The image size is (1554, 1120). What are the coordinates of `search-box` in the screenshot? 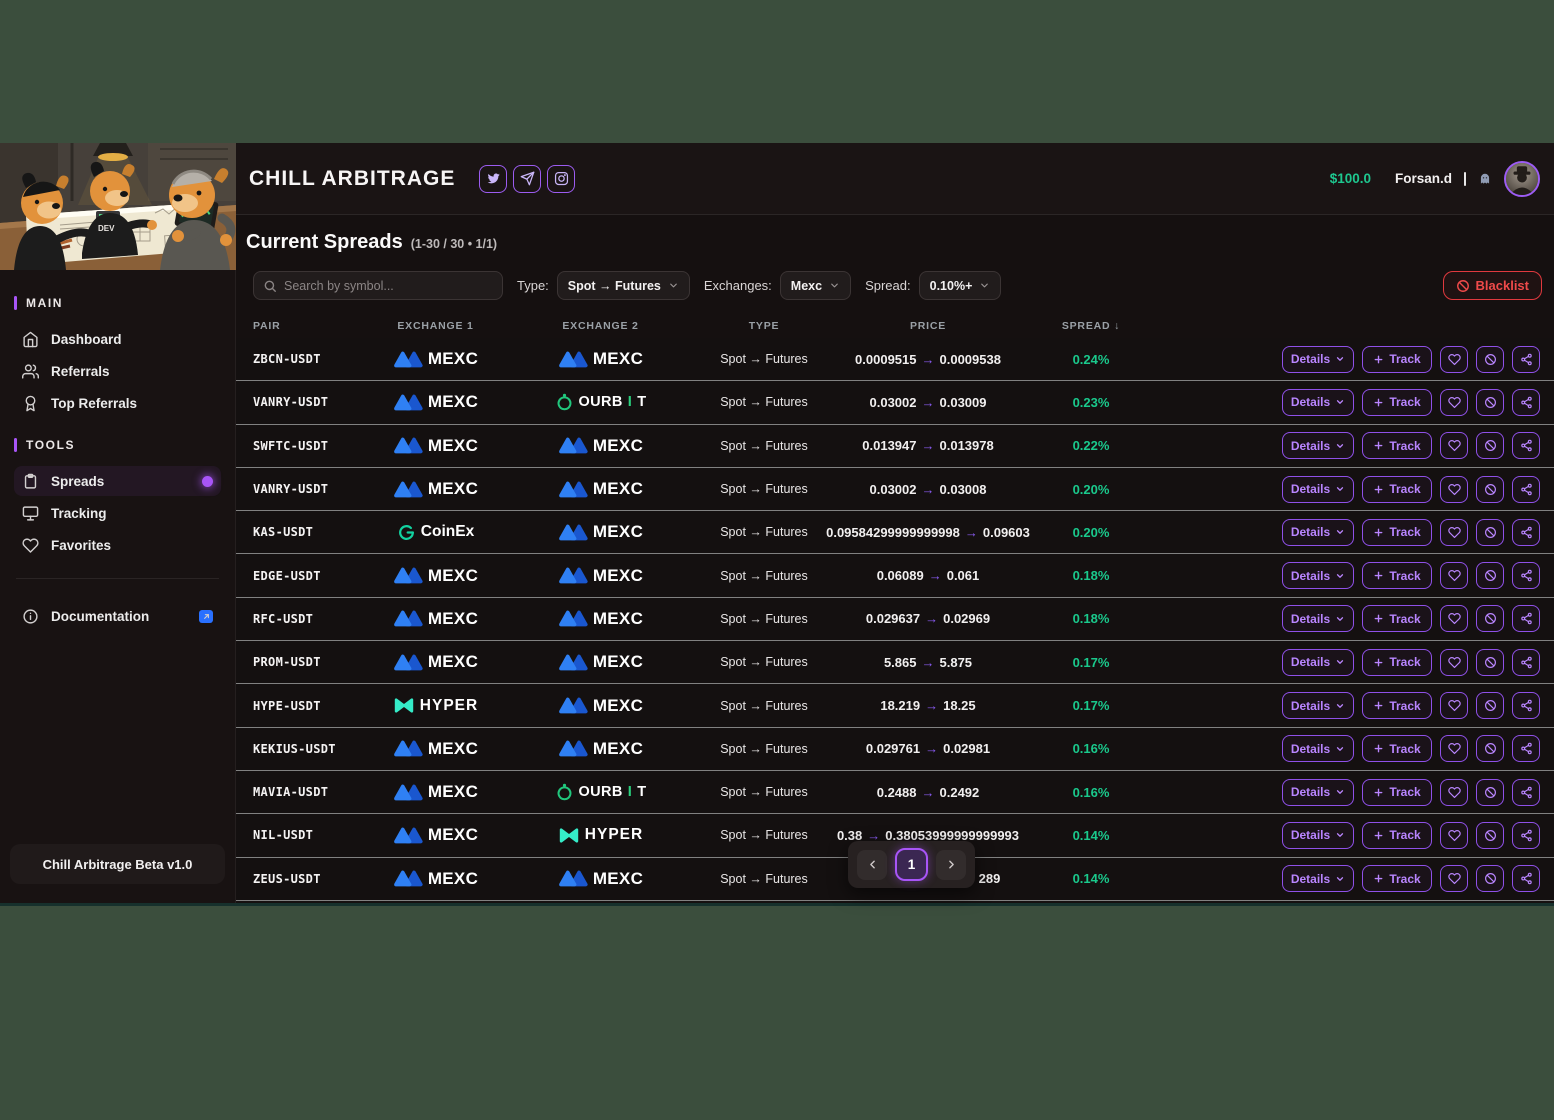 It's located at (378, 285).